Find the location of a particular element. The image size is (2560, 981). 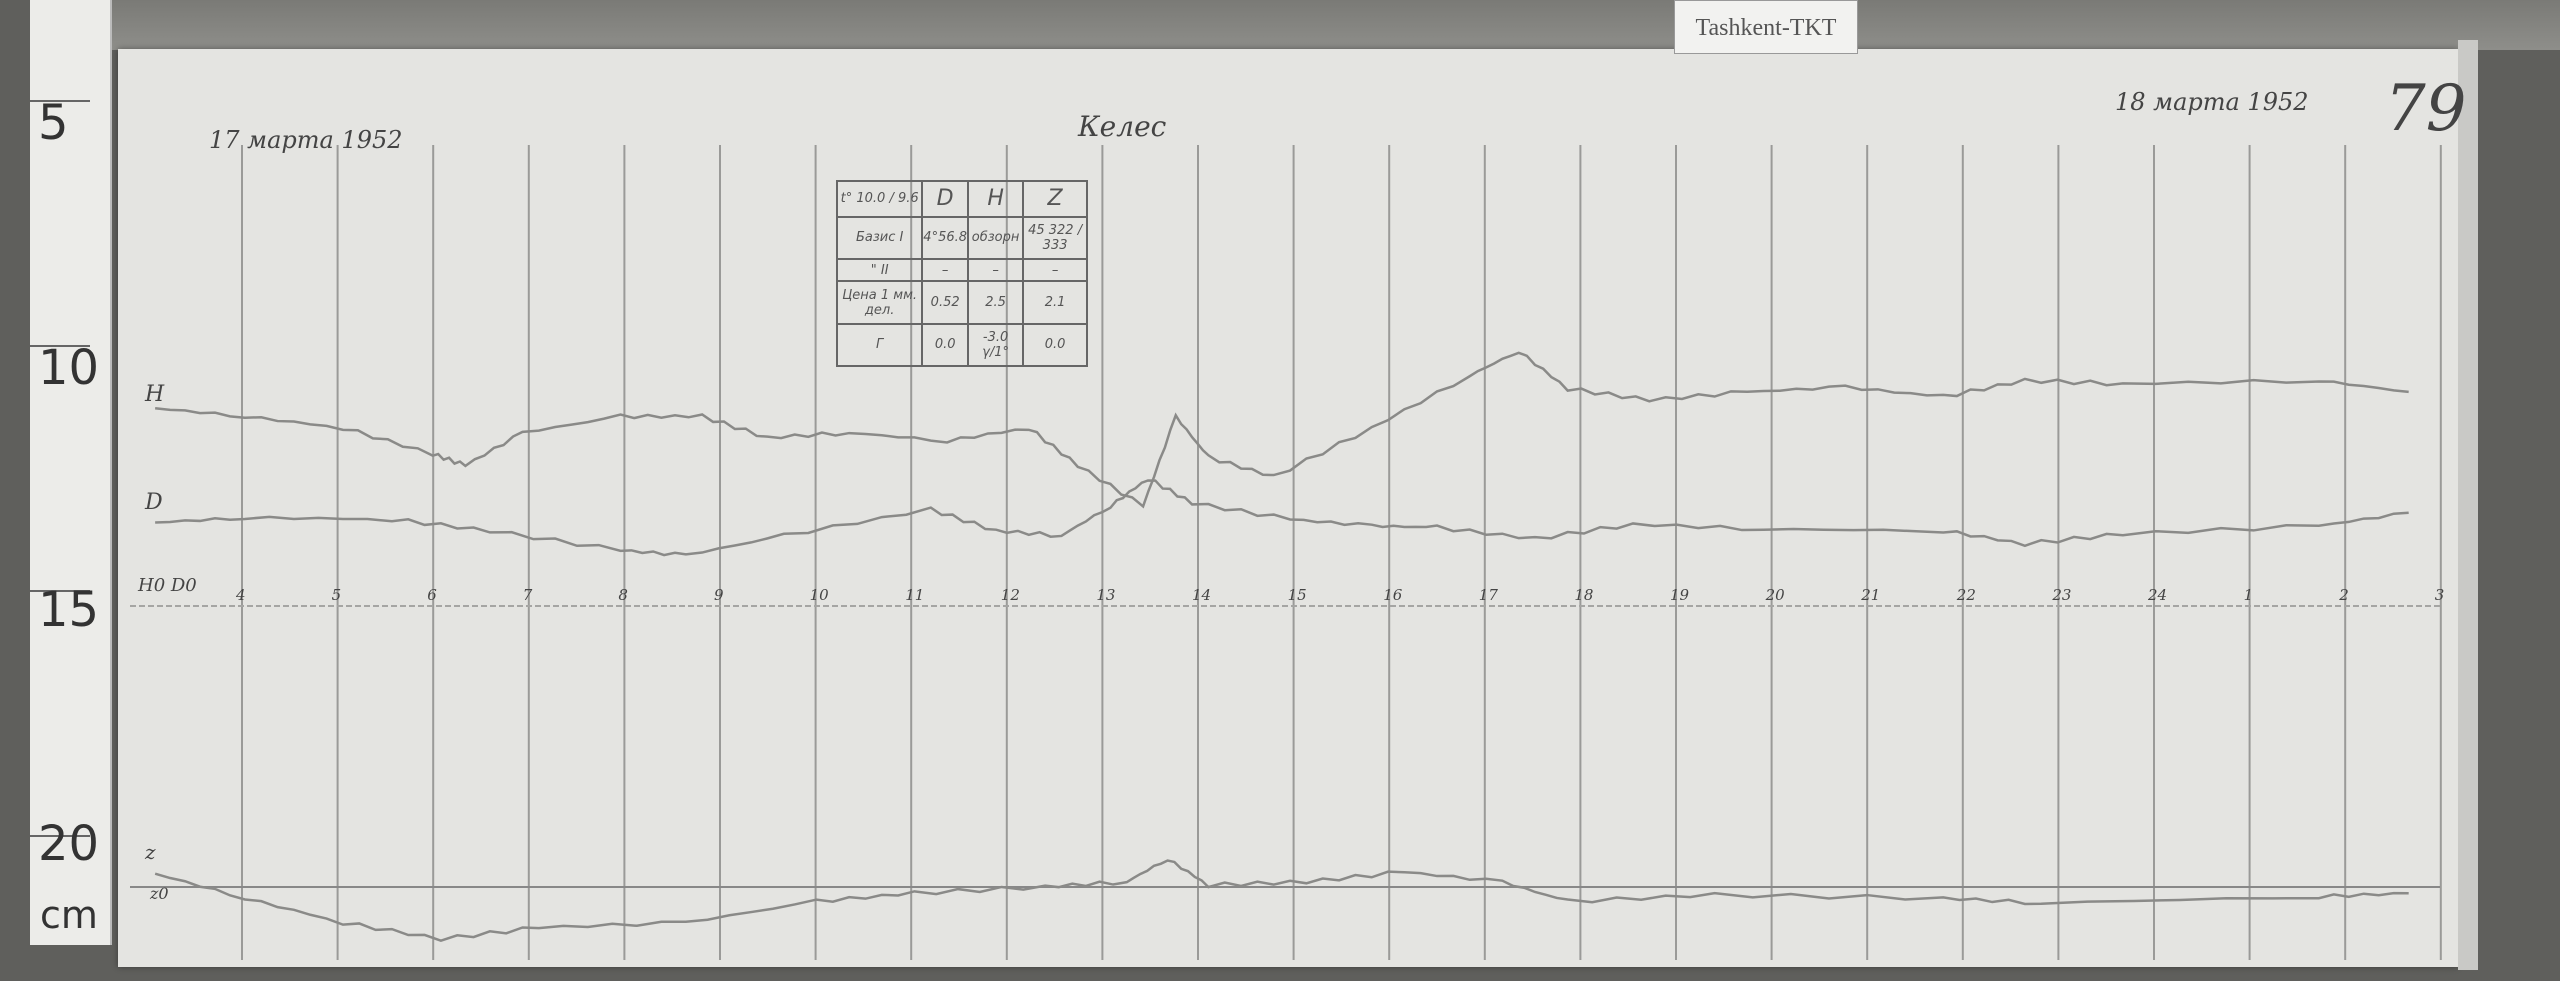

trace-d is located at coordinates (1282, 518).